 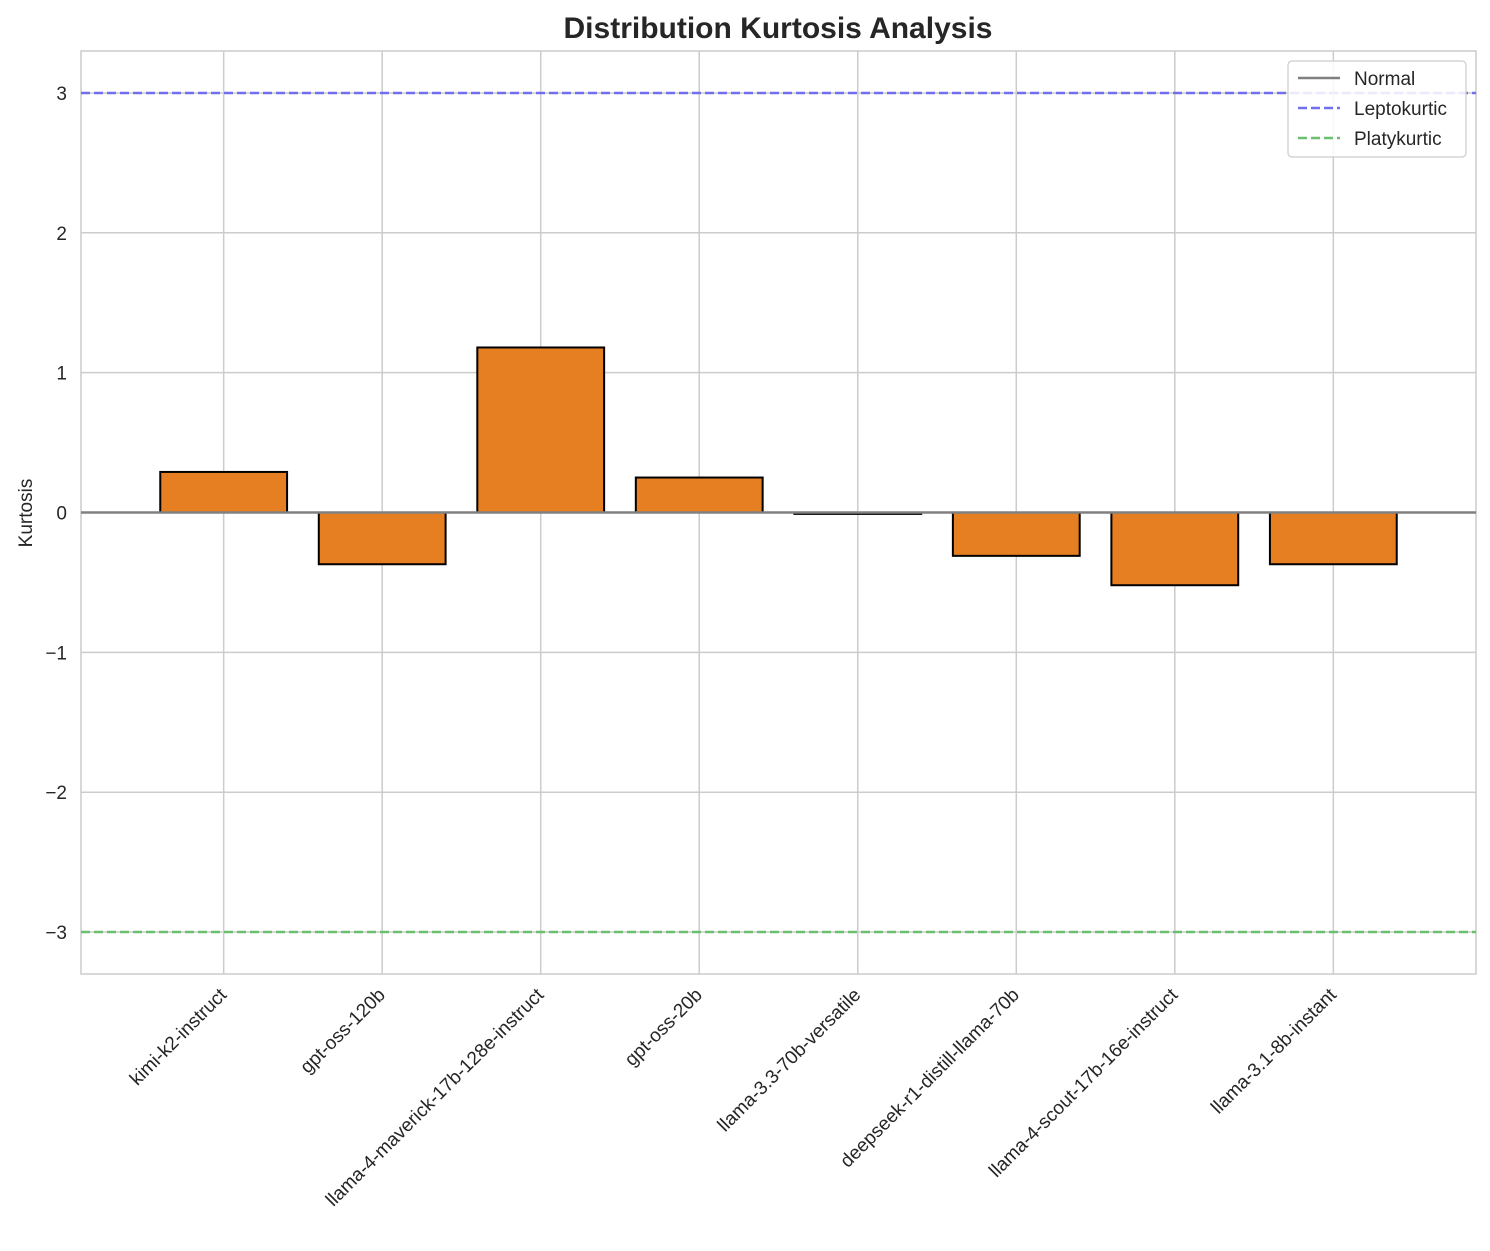 What do you see at coordinates (26, 513) in the screenshot?
I see `y-axis-label: Kurtosis` at bounding box center [26, 513].